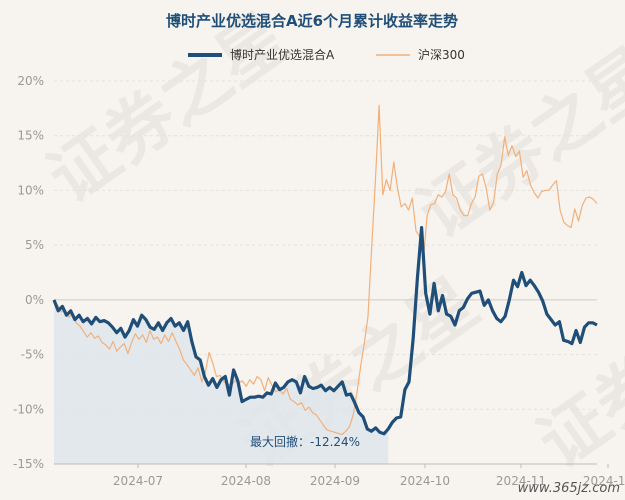  What do you see at coordinates (30, 190) in the screenshot?
I see `y-tick-label: 10%` at bounding box center [30, 190].